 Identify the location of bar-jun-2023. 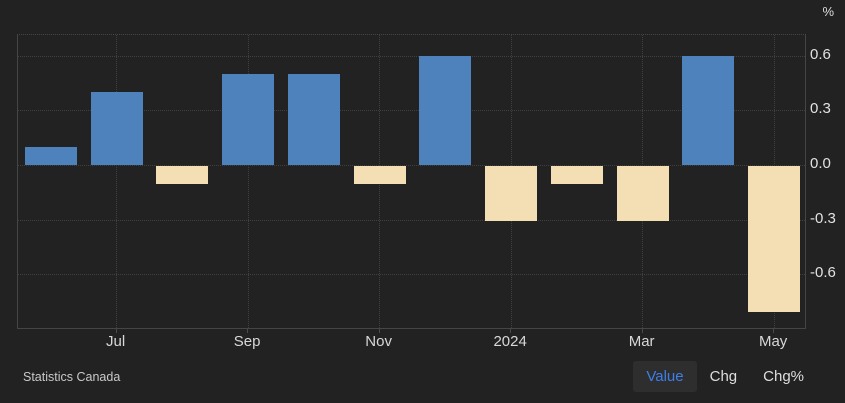
(50, 155).